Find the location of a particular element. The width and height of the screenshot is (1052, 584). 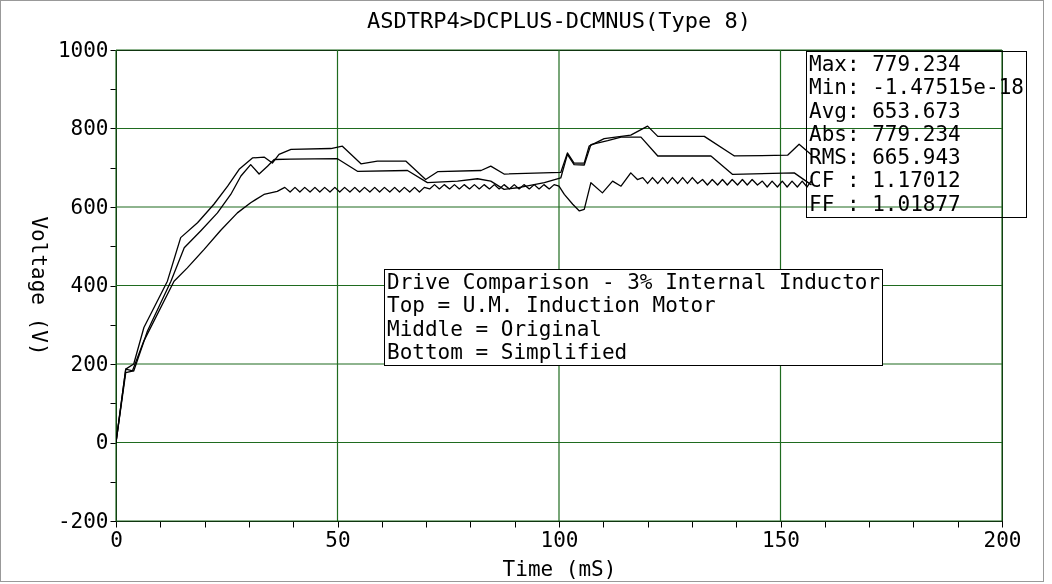

x-tick-label: 100 is located at coordinates (559, 539).